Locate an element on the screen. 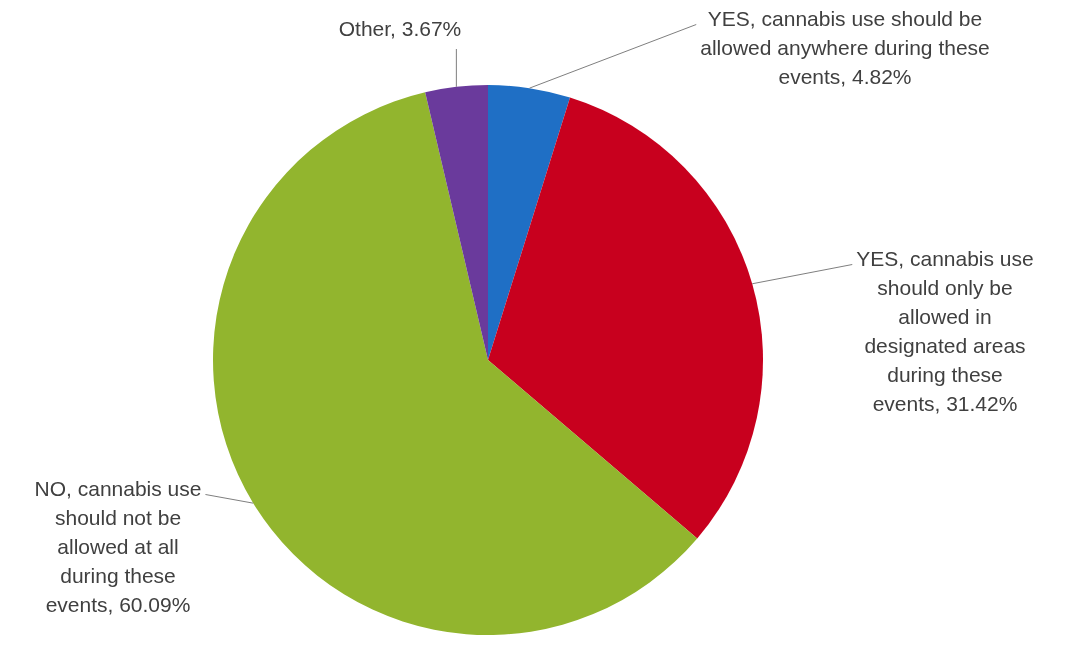  slice-label: YES, cannabis use should only be allowed in designated areas during these events, 31.42% is located at coordinates (945, 331).